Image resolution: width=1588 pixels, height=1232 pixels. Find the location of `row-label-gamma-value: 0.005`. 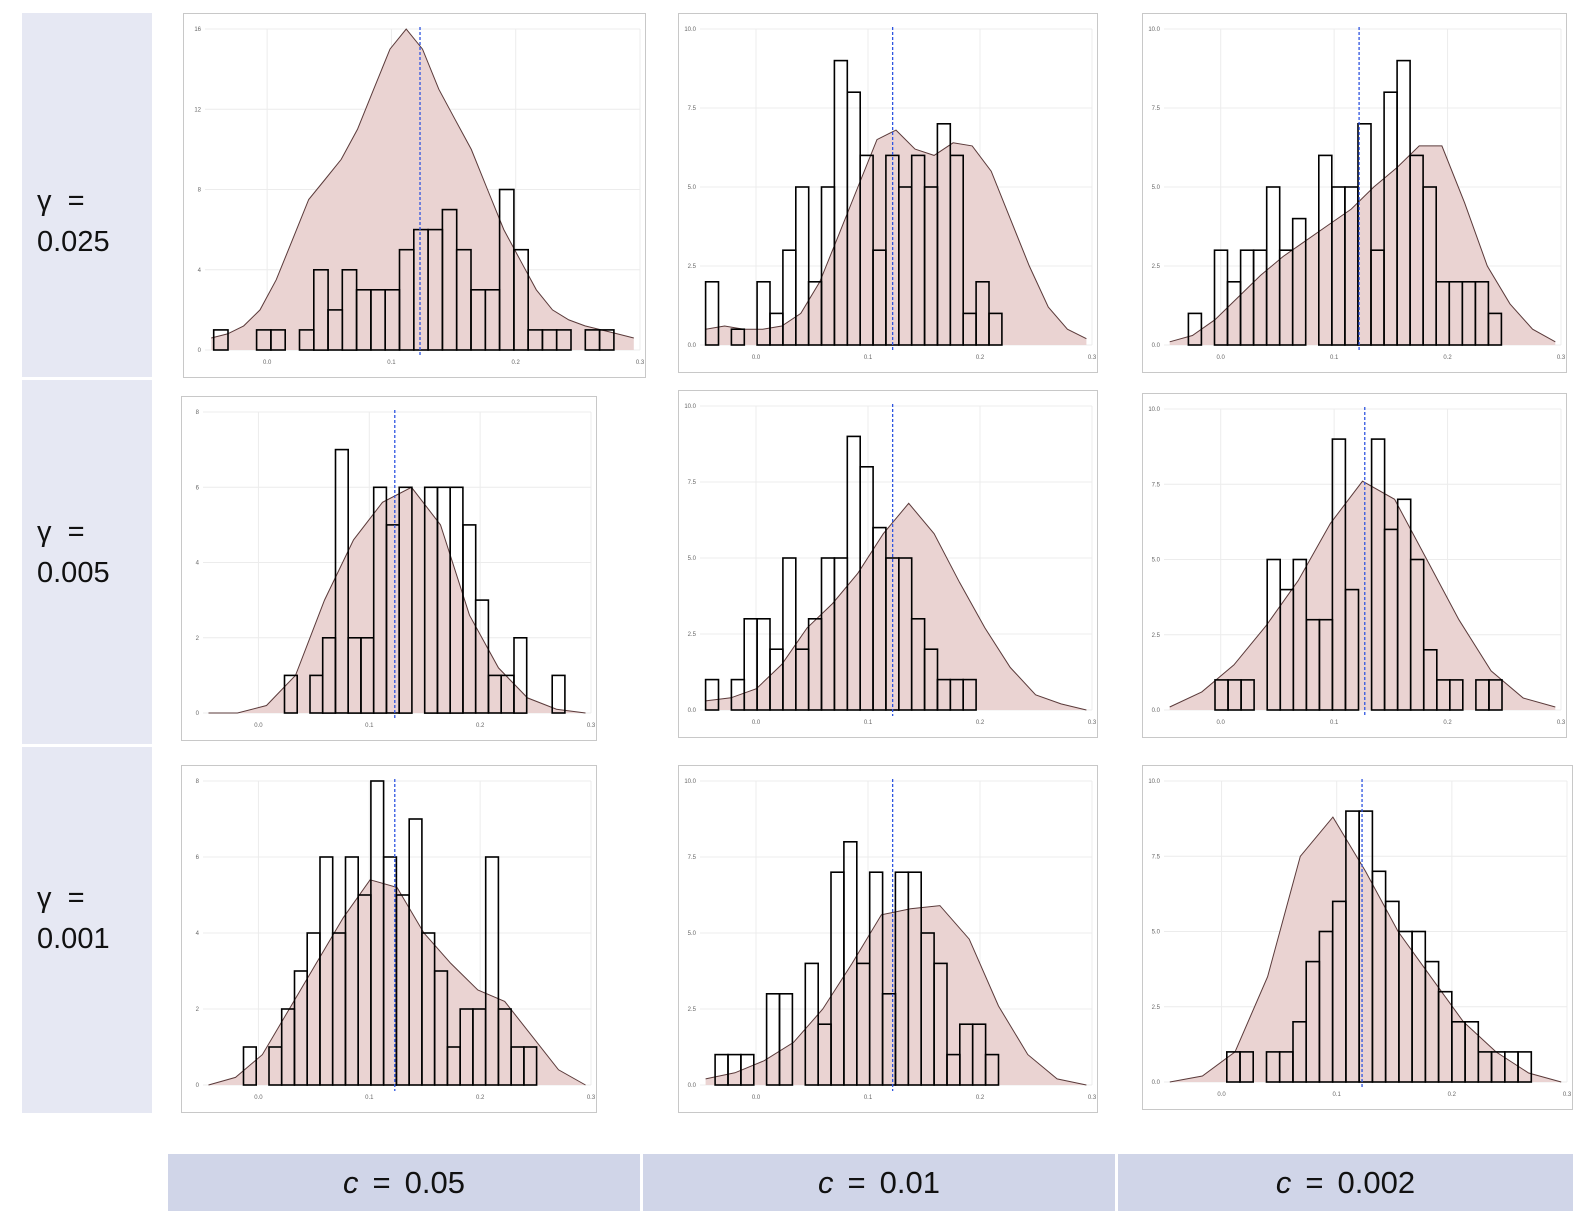

row-label-gamma-value: 0.005 is located at coordinates (73, 573).